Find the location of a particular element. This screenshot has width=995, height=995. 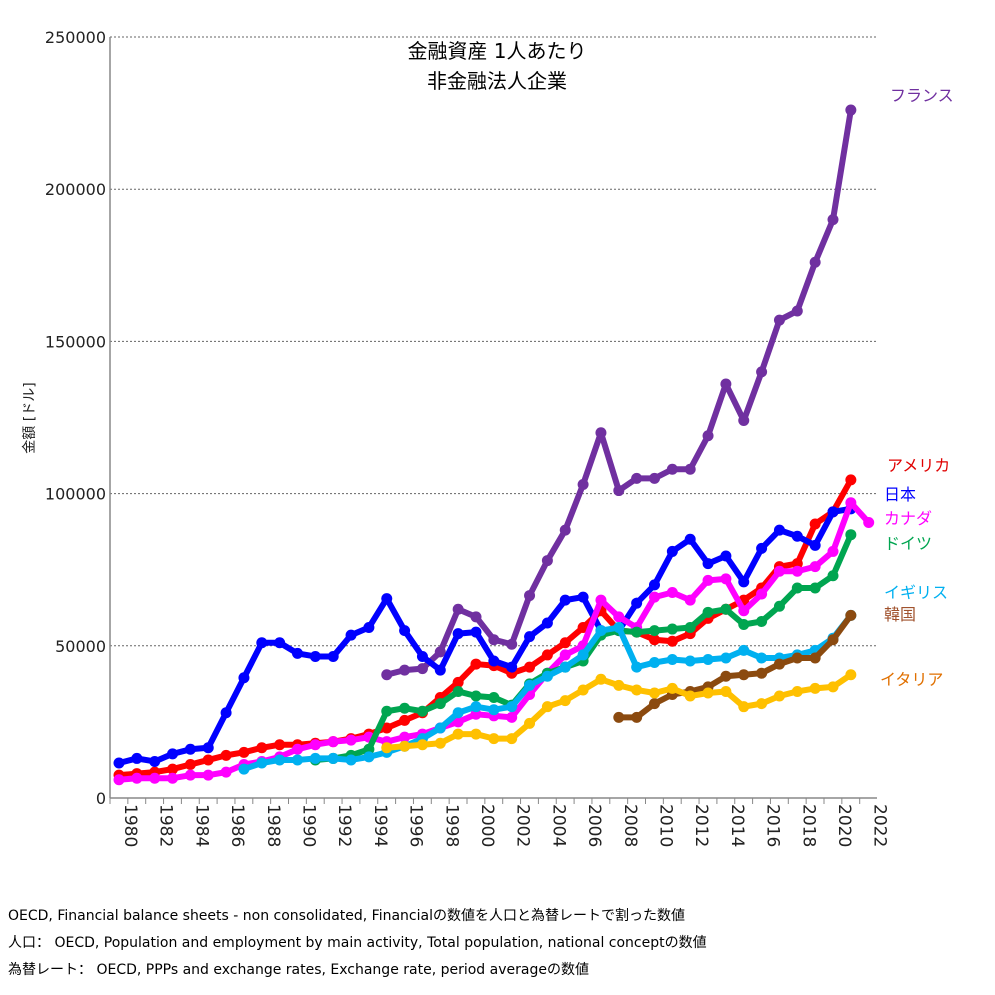

x-tick-label: 1998 is located at coordinates (451, 825).